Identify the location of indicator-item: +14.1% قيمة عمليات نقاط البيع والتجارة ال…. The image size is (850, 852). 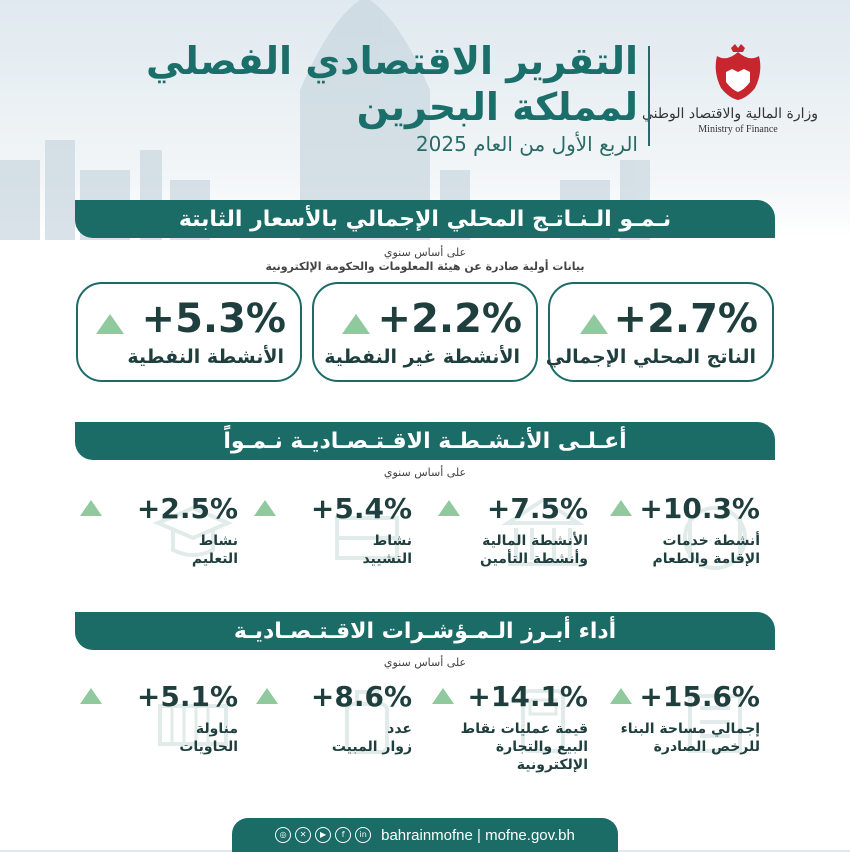
(508, 730).